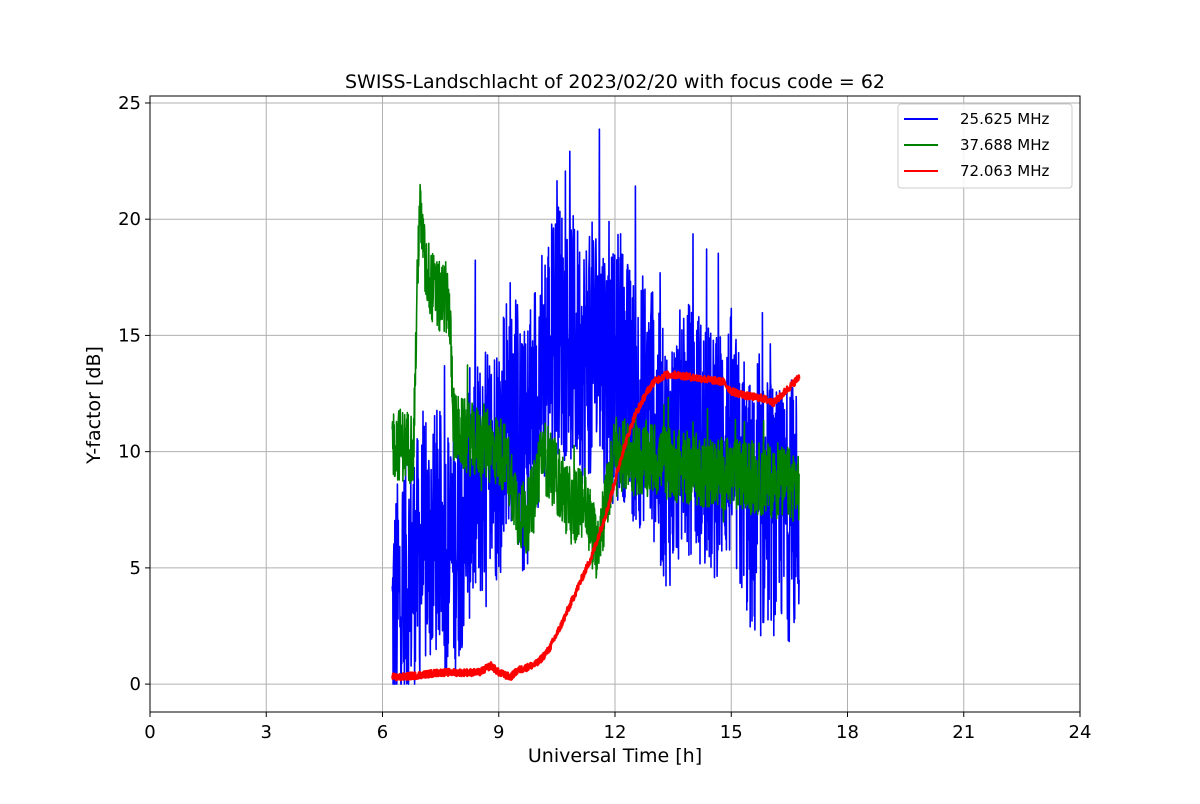 This screenshot has height=804, width=1200. I want to click on legend-label: 37.688 MHz, so click(1004, 145).